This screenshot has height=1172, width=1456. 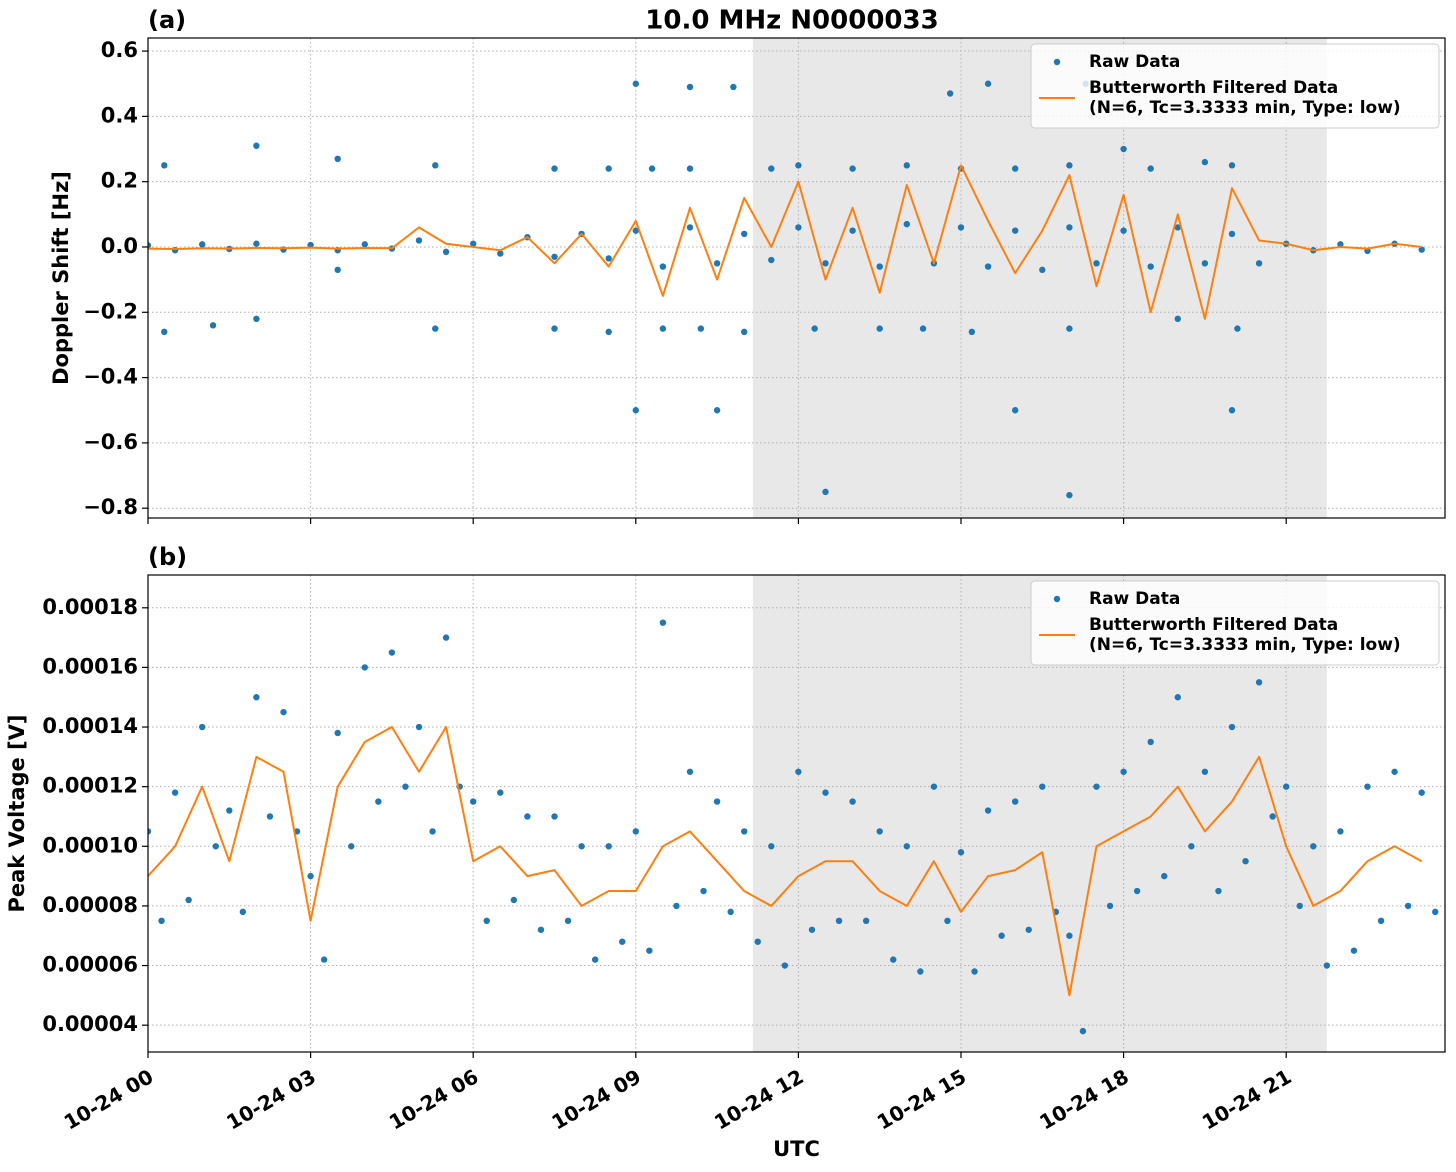 I want to click on x-tick-label: 10-24 12, so click(x=759, y=1099).